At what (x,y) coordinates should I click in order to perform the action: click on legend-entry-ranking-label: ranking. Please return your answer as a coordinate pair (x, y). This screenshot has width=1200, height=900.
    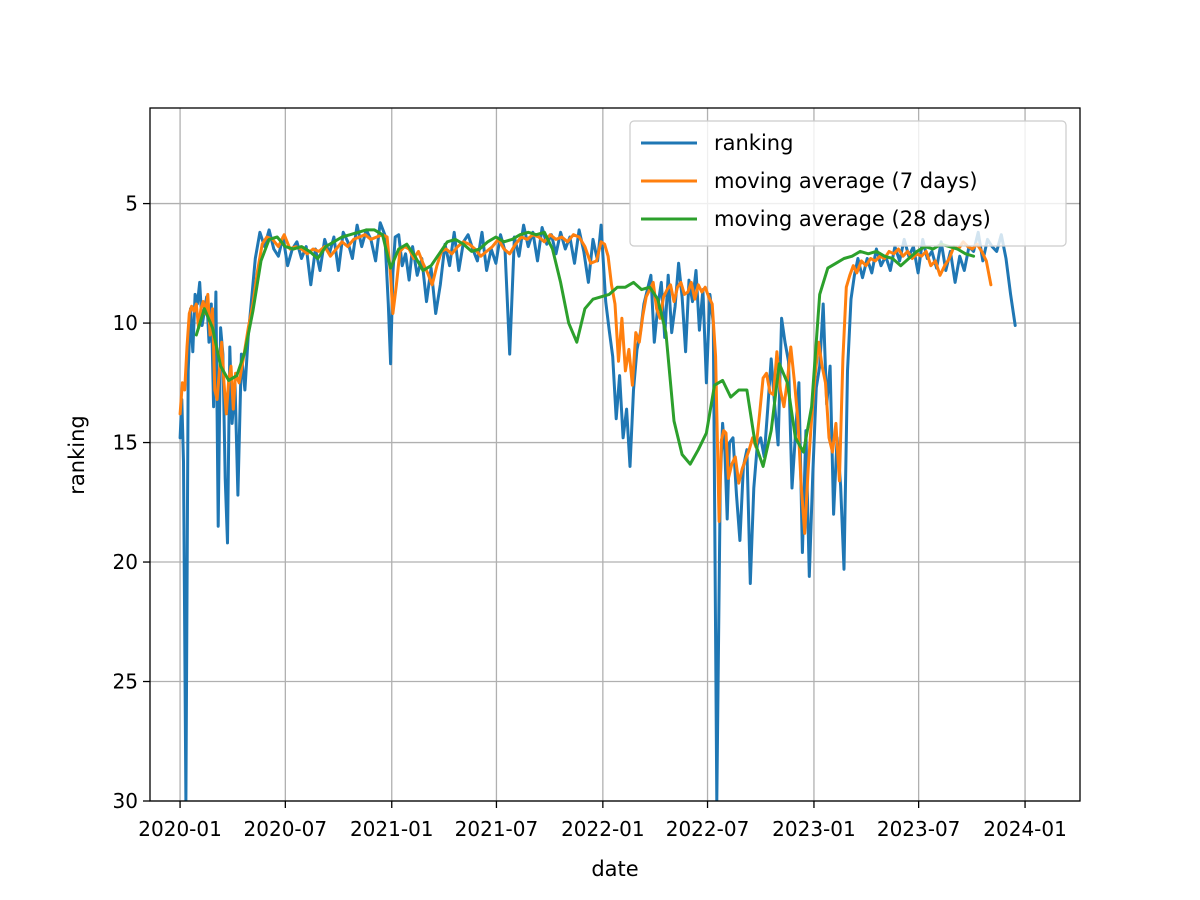
    Looking at the image, I should click on (753, 143).